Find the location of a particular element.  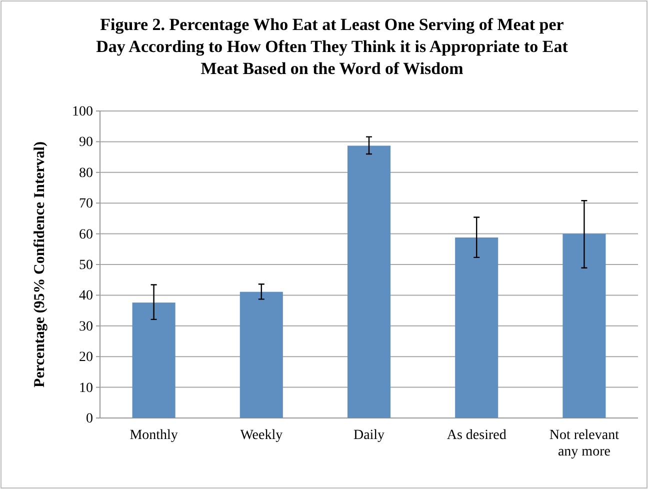

x-tick-label: Weekly is located at coordinates (261, 436).